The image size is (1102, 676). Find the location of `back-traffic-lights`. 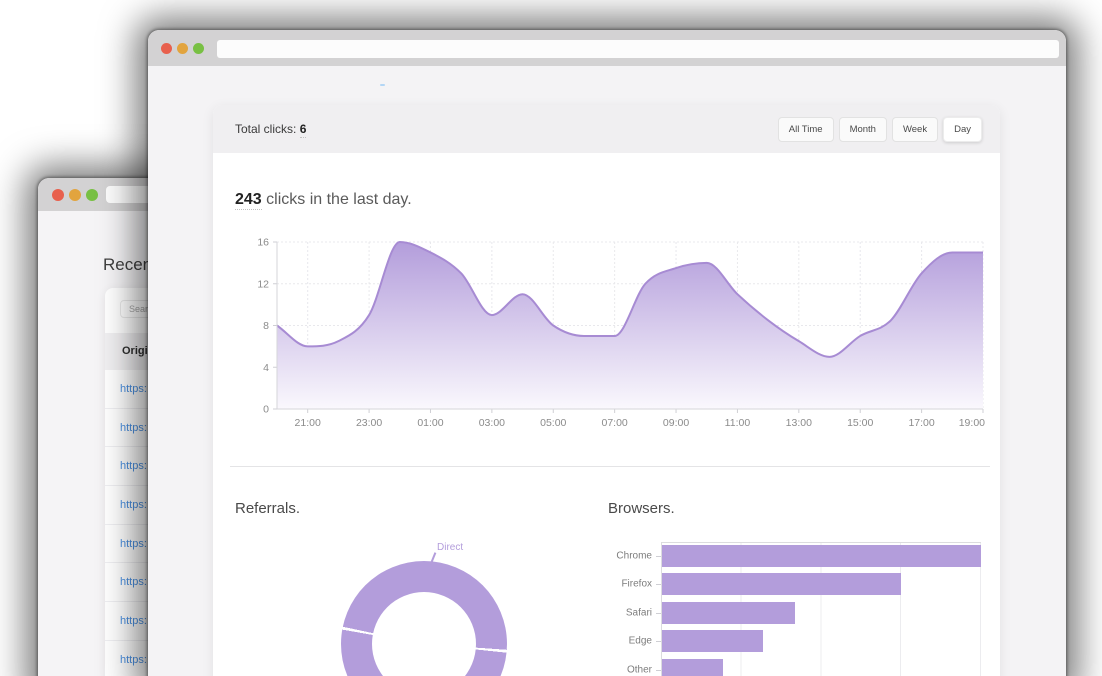

back-traffic-lights is located at coordinates (75, 194).